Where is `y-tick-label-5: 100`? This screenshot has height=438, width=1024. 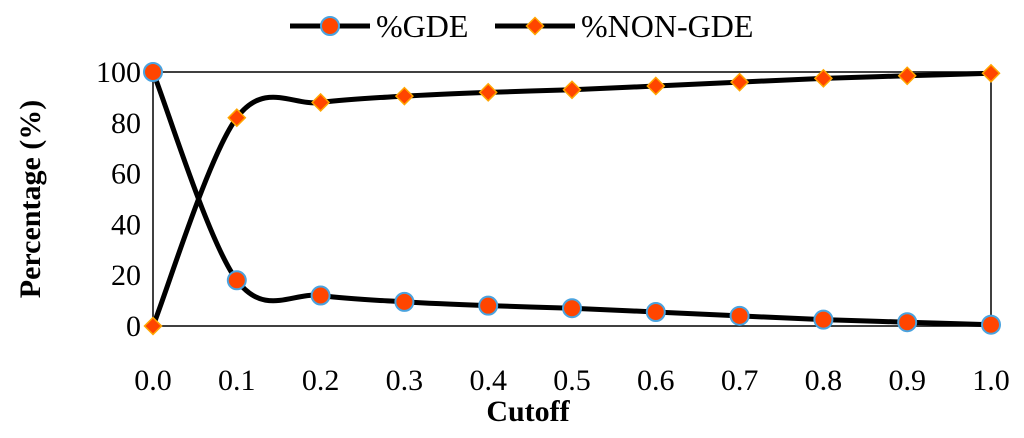 y-tick-label-5: 100 is located at coordinates (118, 72).